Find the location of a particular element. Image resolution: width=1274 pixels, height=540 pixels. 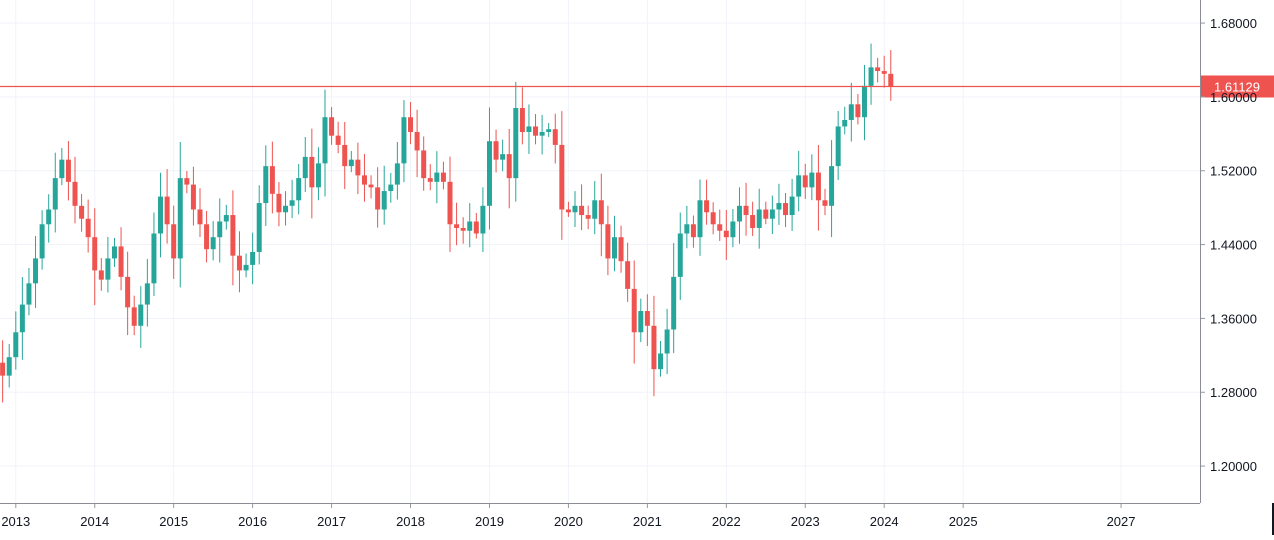

y-tick-label: 1.36000 is located at coordinates (1233, 318).